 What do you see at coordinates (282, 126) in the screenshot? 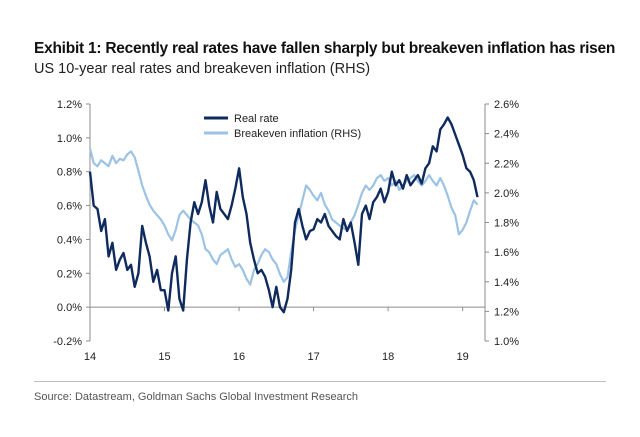
I see `chart-legend: Real rate Breakeven inflation (RHS)` at bounding box center [282, 126].